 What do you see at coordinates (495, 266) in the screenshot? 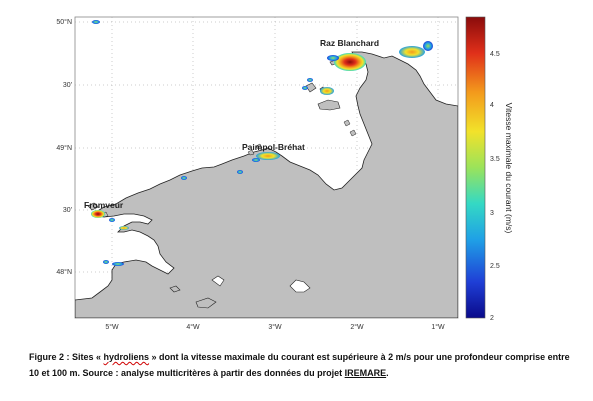
I see `colorbar-tick: 2.5` at bounding box center [495, 266].